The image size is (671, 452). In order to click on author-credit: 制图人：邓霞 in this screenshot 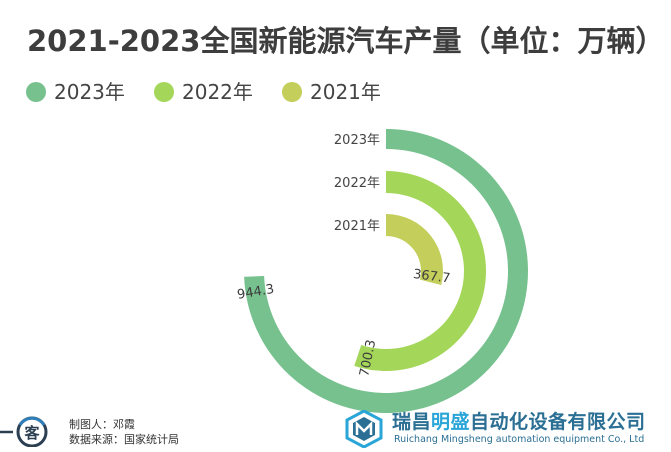, I will do `click(102, 424)`.